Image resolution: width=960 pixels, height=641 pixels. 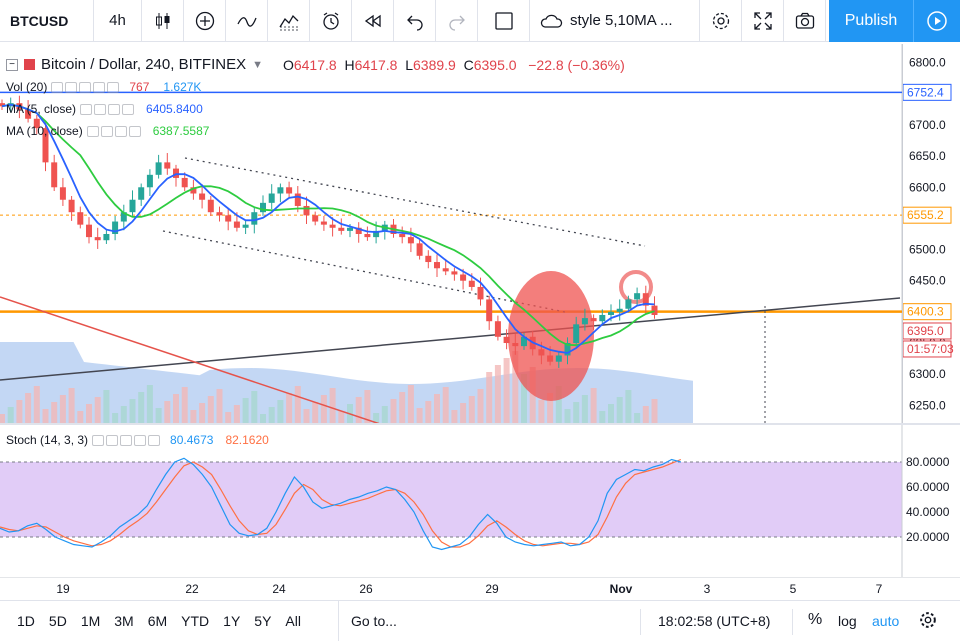 What do you see at coordinates (139, 87) in the screenshot?
I see `volume-value: 767` at bounding box center [139, 87].